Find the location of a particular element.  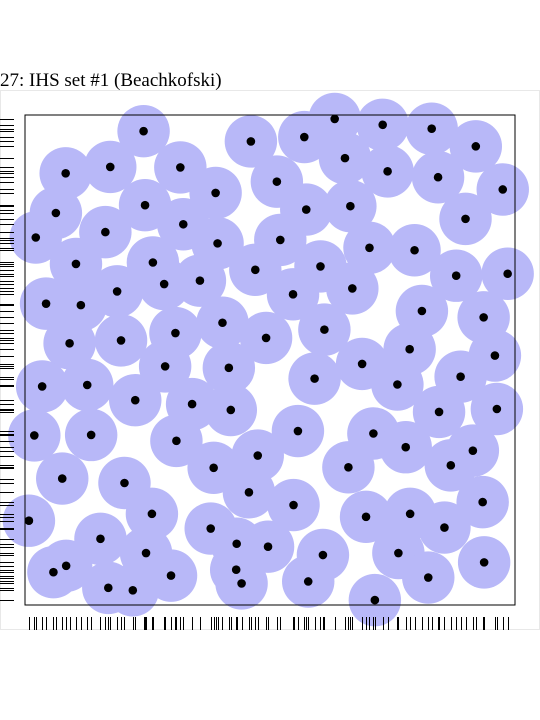

chart-title: 27: IHS set #1 (Beachkofski) is located at coordinates (111, 80).